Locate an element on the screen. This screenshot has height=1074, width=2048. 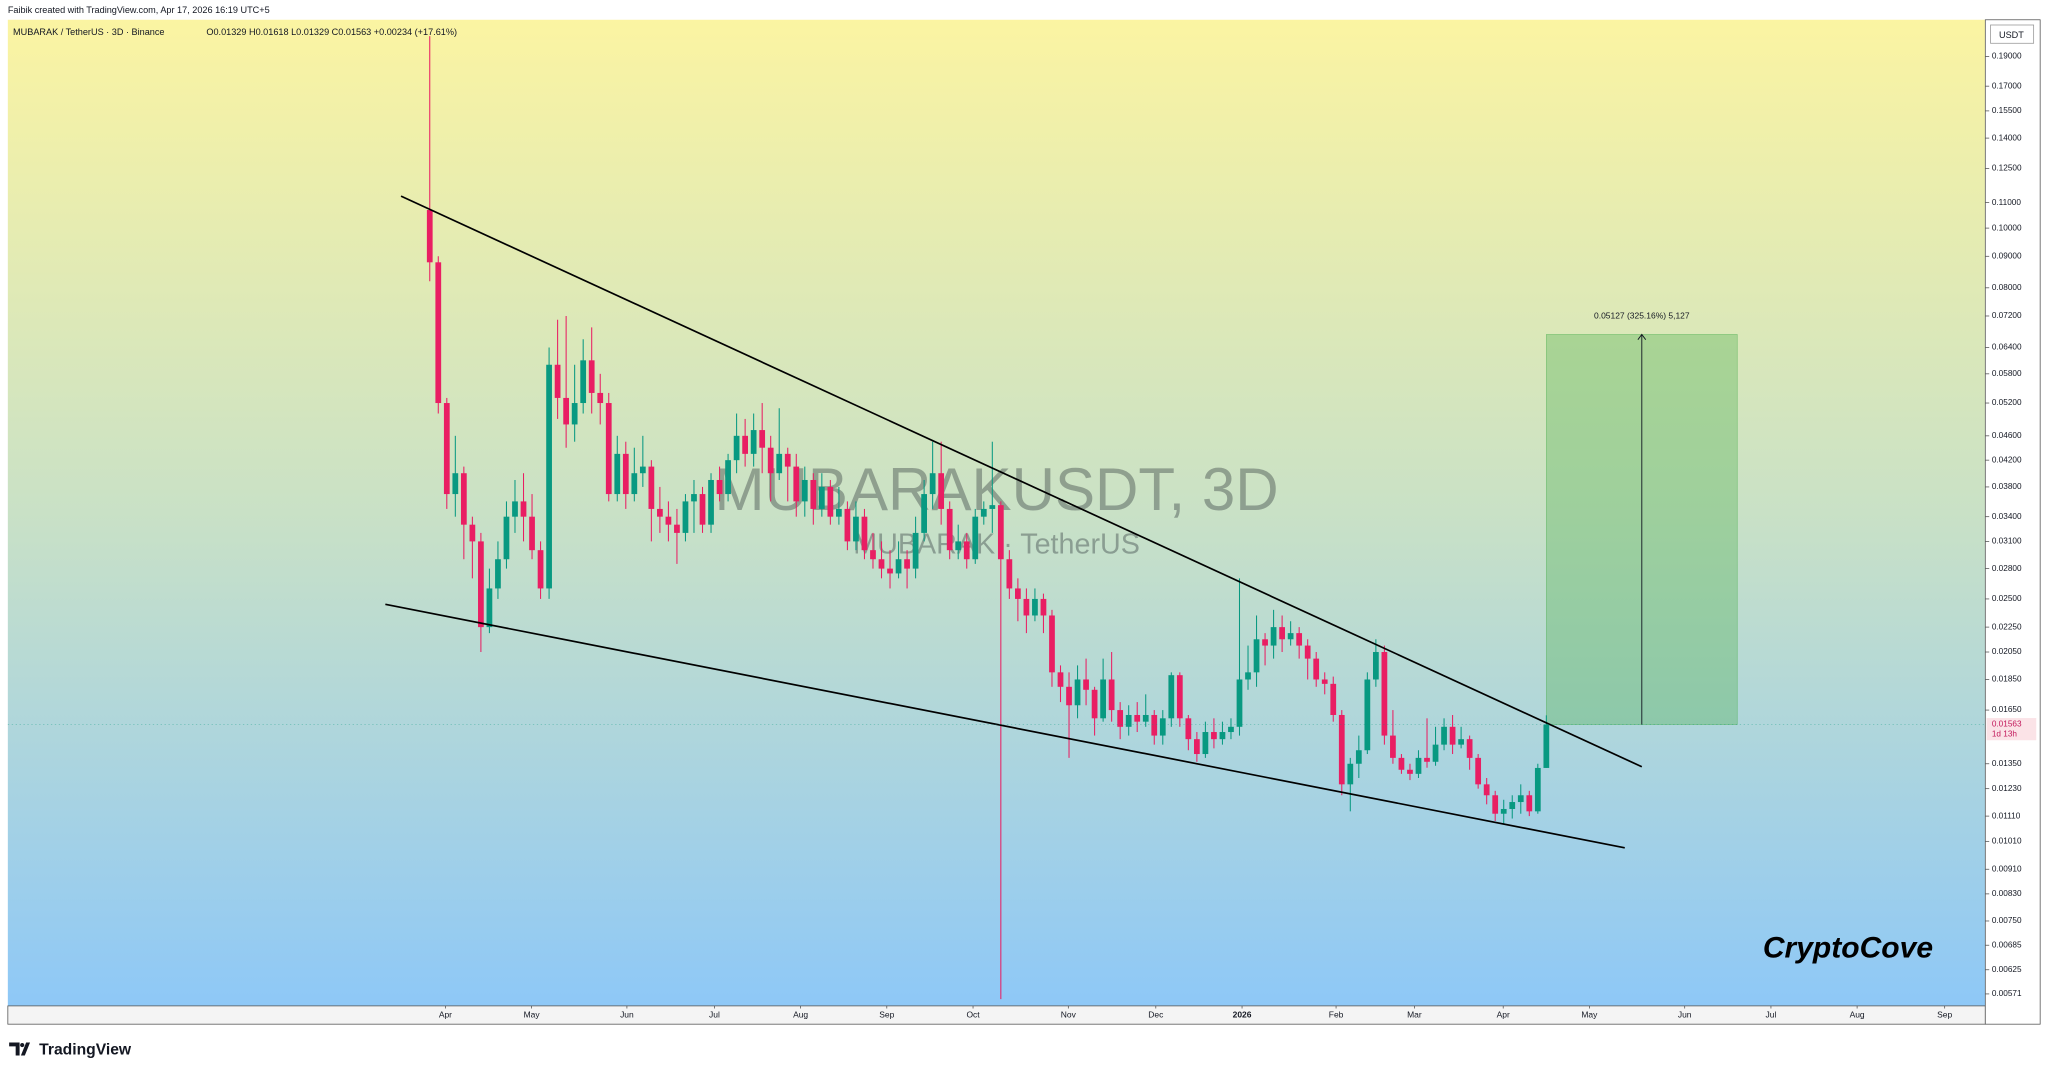
x-tick-label: Feb is located at coordinates (1336, 1014).